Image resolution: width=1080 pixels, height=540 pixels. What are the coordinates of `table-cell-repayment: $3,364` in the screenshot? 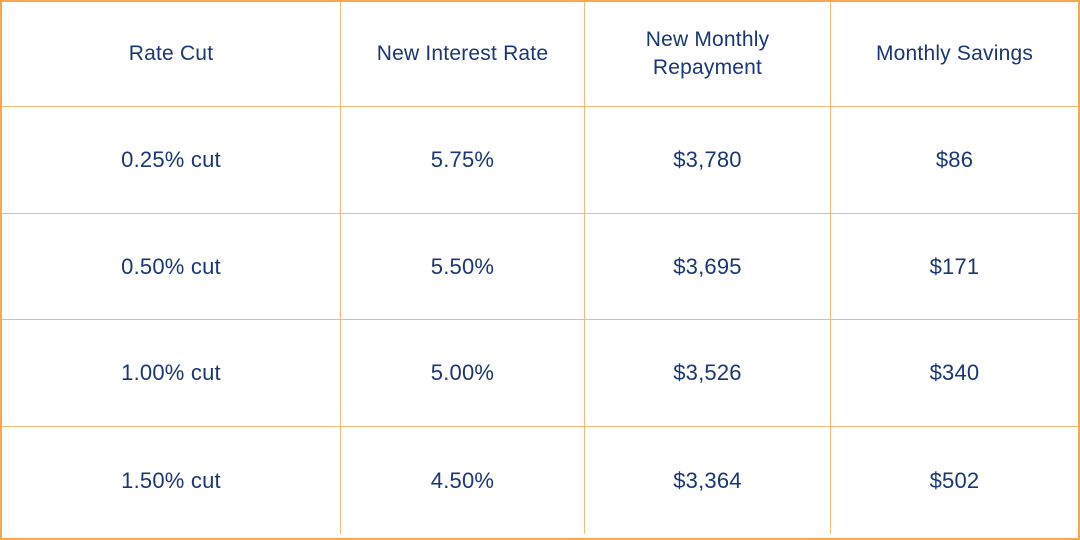 It's located at (708, 480).